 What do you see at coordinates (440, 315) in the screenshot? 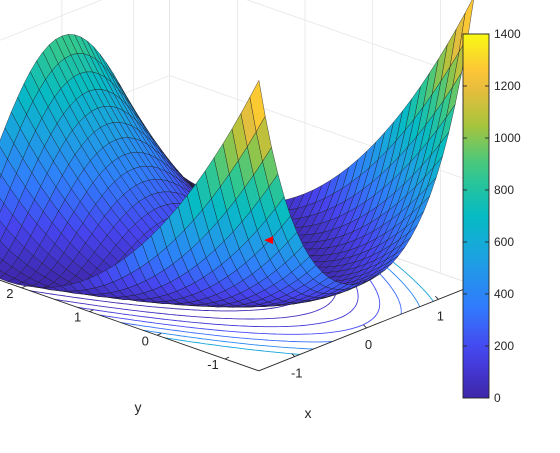
I see `x-tick-label: 1` at bounding box center [440, 315].